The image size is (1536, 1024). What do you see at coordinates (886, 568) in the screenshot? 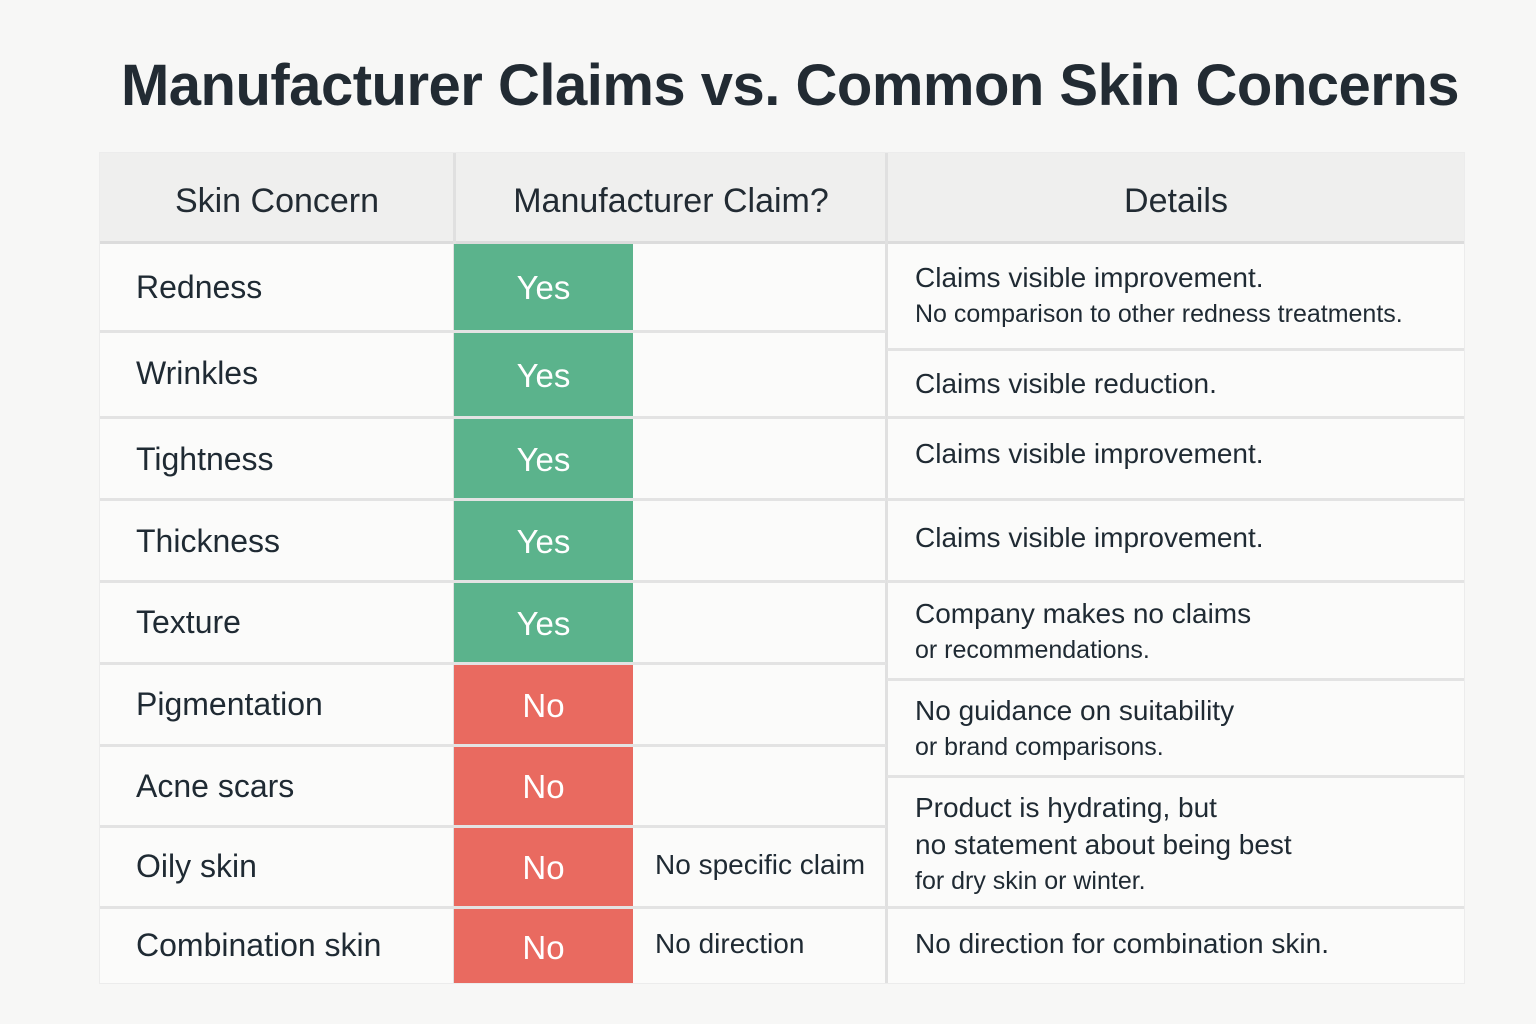
I see `column-divider` at bounding box center [886, 568].